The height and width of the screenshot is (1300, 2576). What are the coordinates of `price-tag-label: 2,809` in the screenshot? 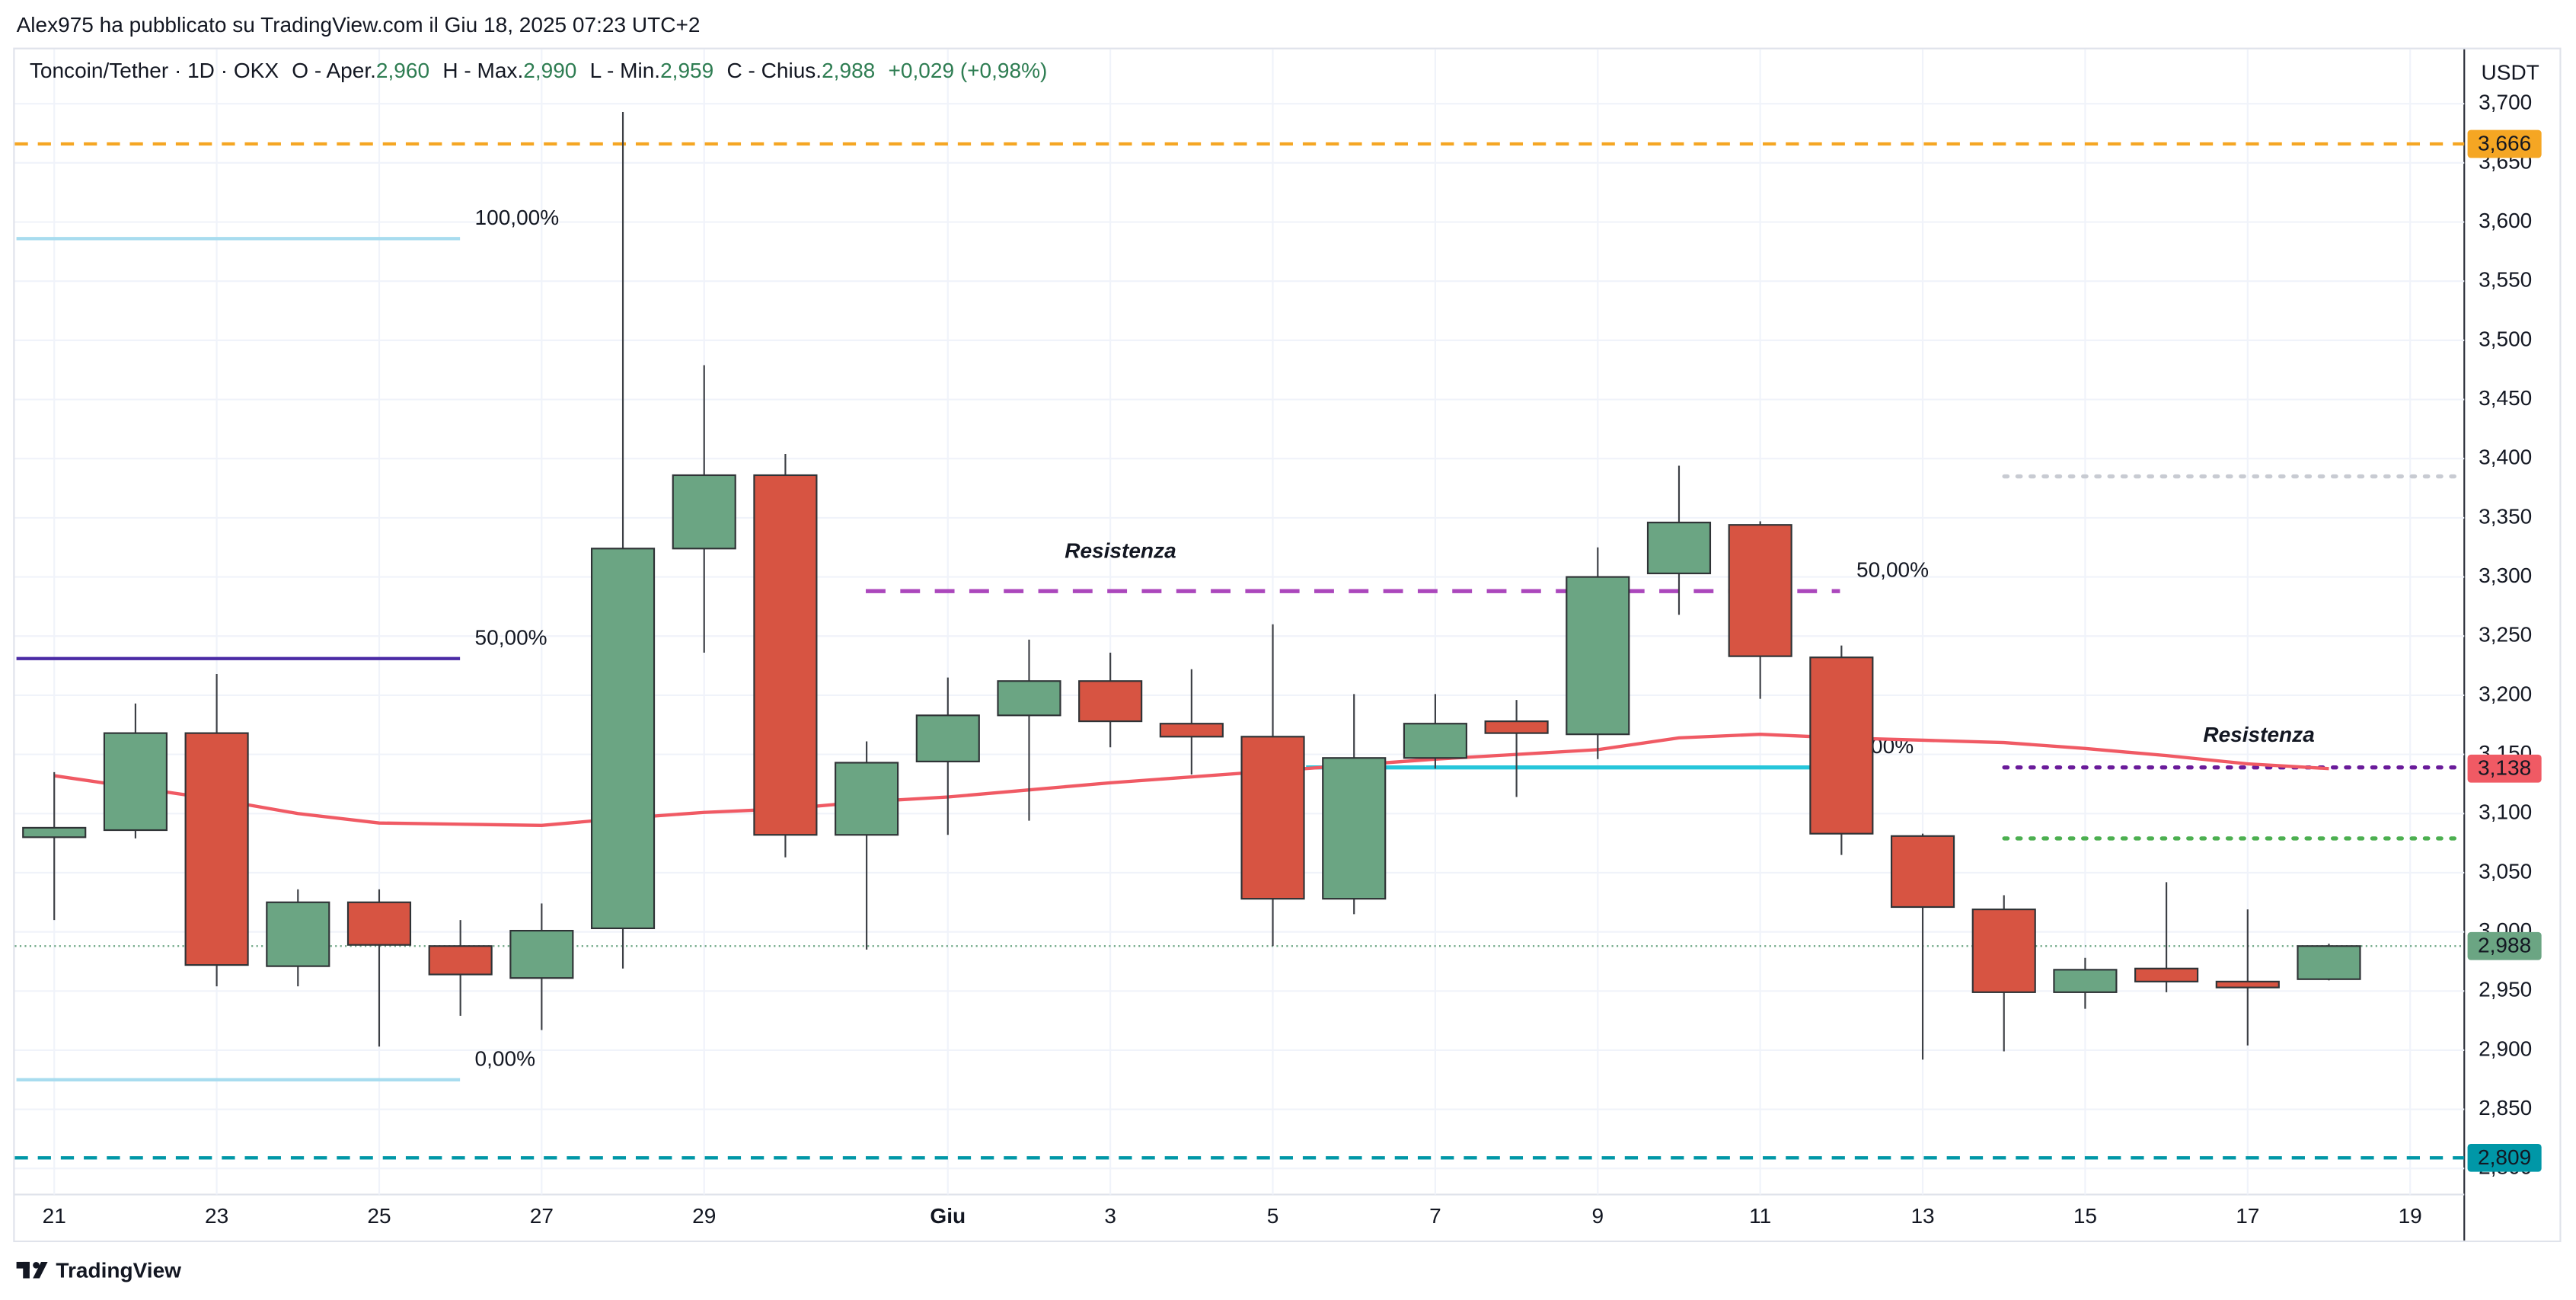 It's located at (2504, 1157).